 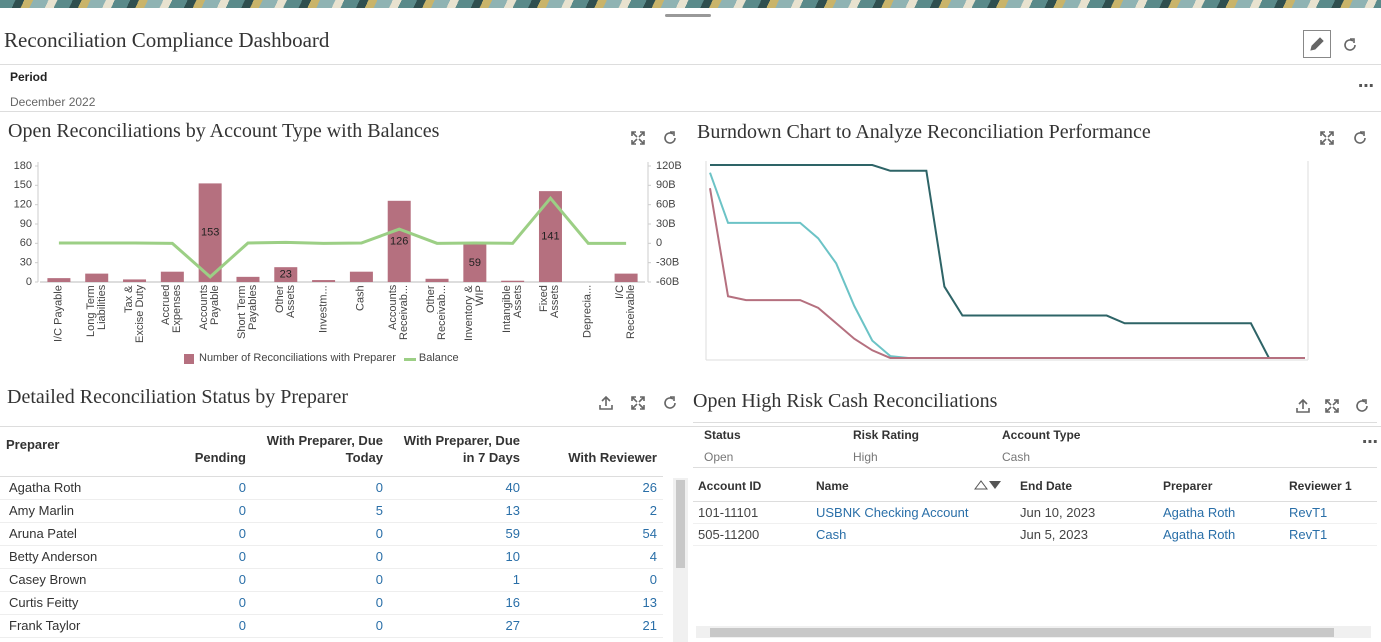 What do you see at coordinates (690, 111) in the screenshot?
I see `divider` at bounding box center [690, 111].